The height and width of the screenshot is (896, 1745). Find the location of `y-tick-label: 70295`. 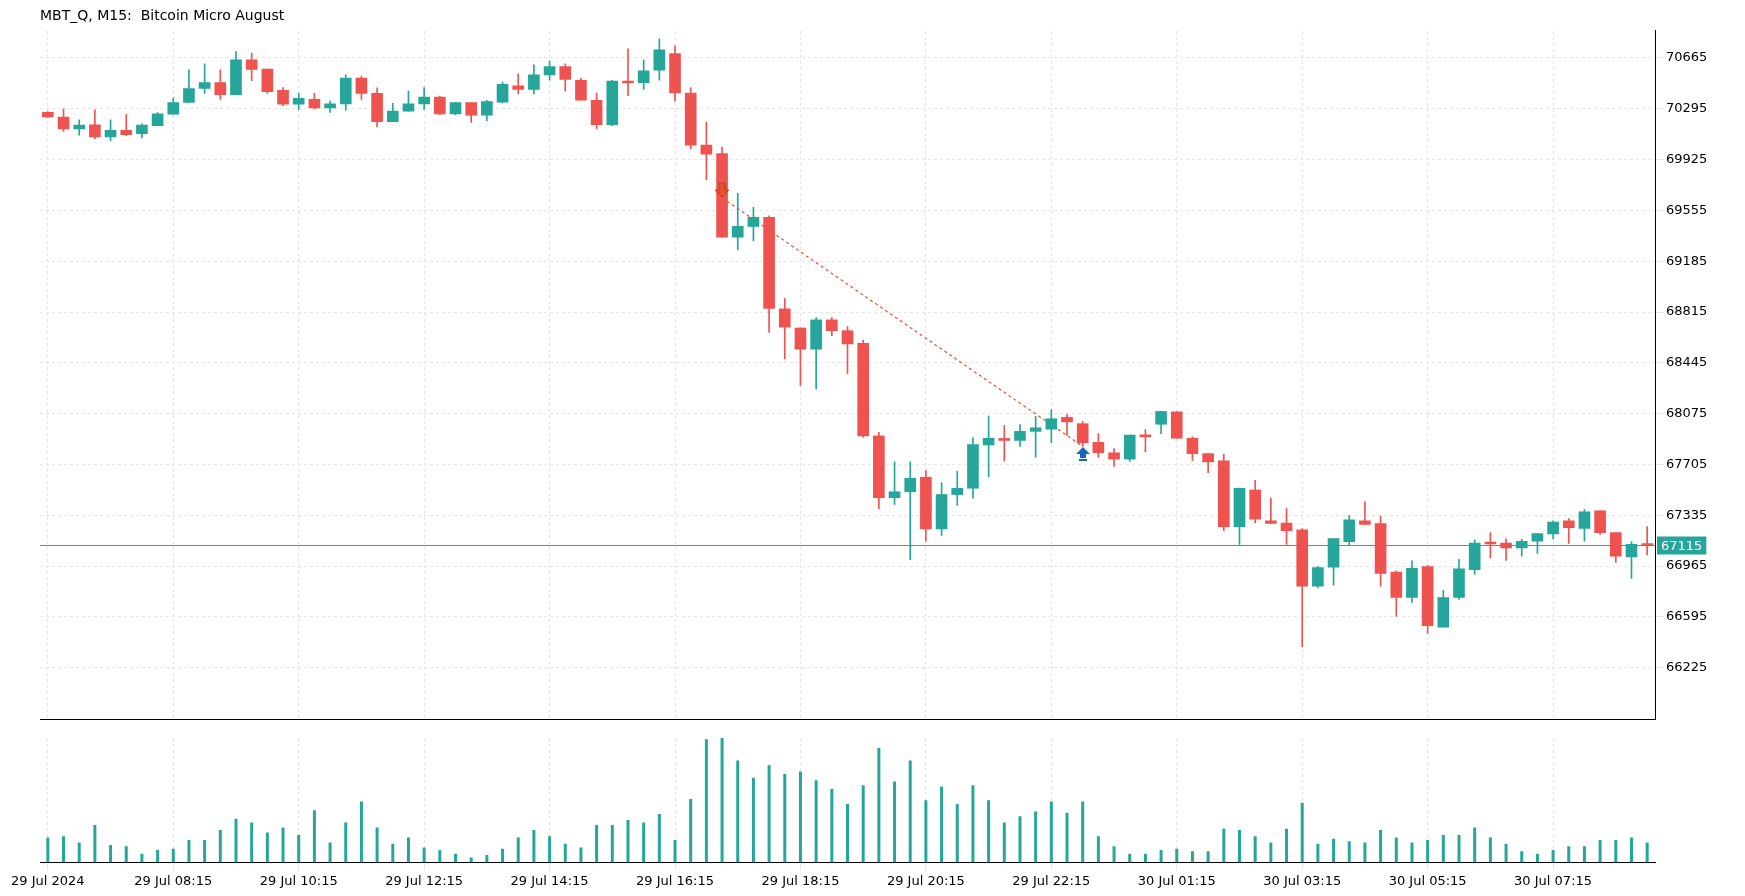

y-tick-label: 70295 is located at coordinates (1687, 108).